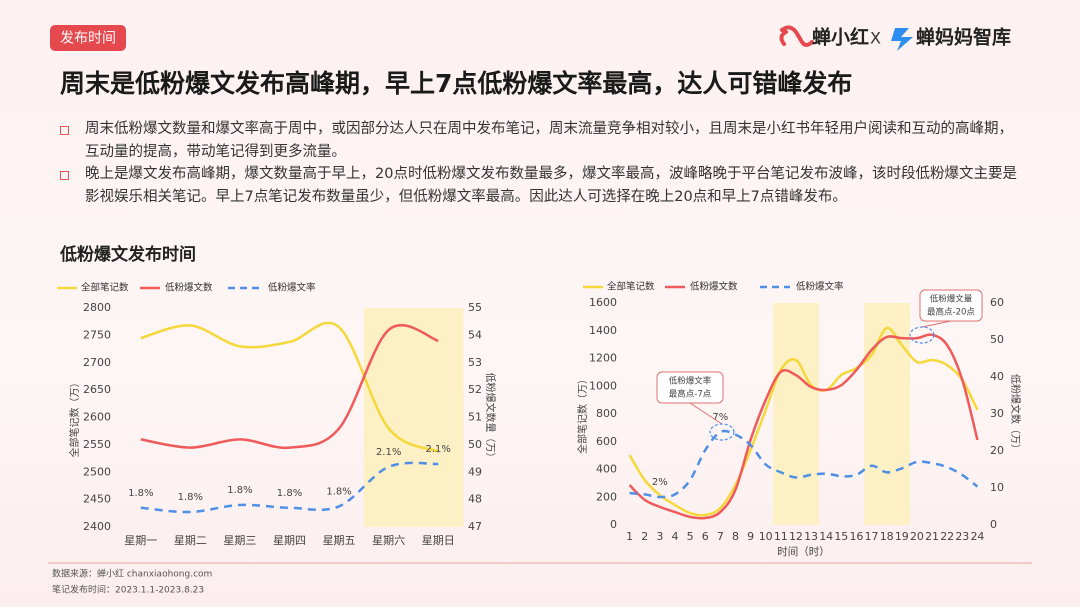 This screenshot has height=607, width=1080. Describe the element at coordinates (803, 551) in the screenshot. I see `x-axis-title: 时间（时）` at that location.